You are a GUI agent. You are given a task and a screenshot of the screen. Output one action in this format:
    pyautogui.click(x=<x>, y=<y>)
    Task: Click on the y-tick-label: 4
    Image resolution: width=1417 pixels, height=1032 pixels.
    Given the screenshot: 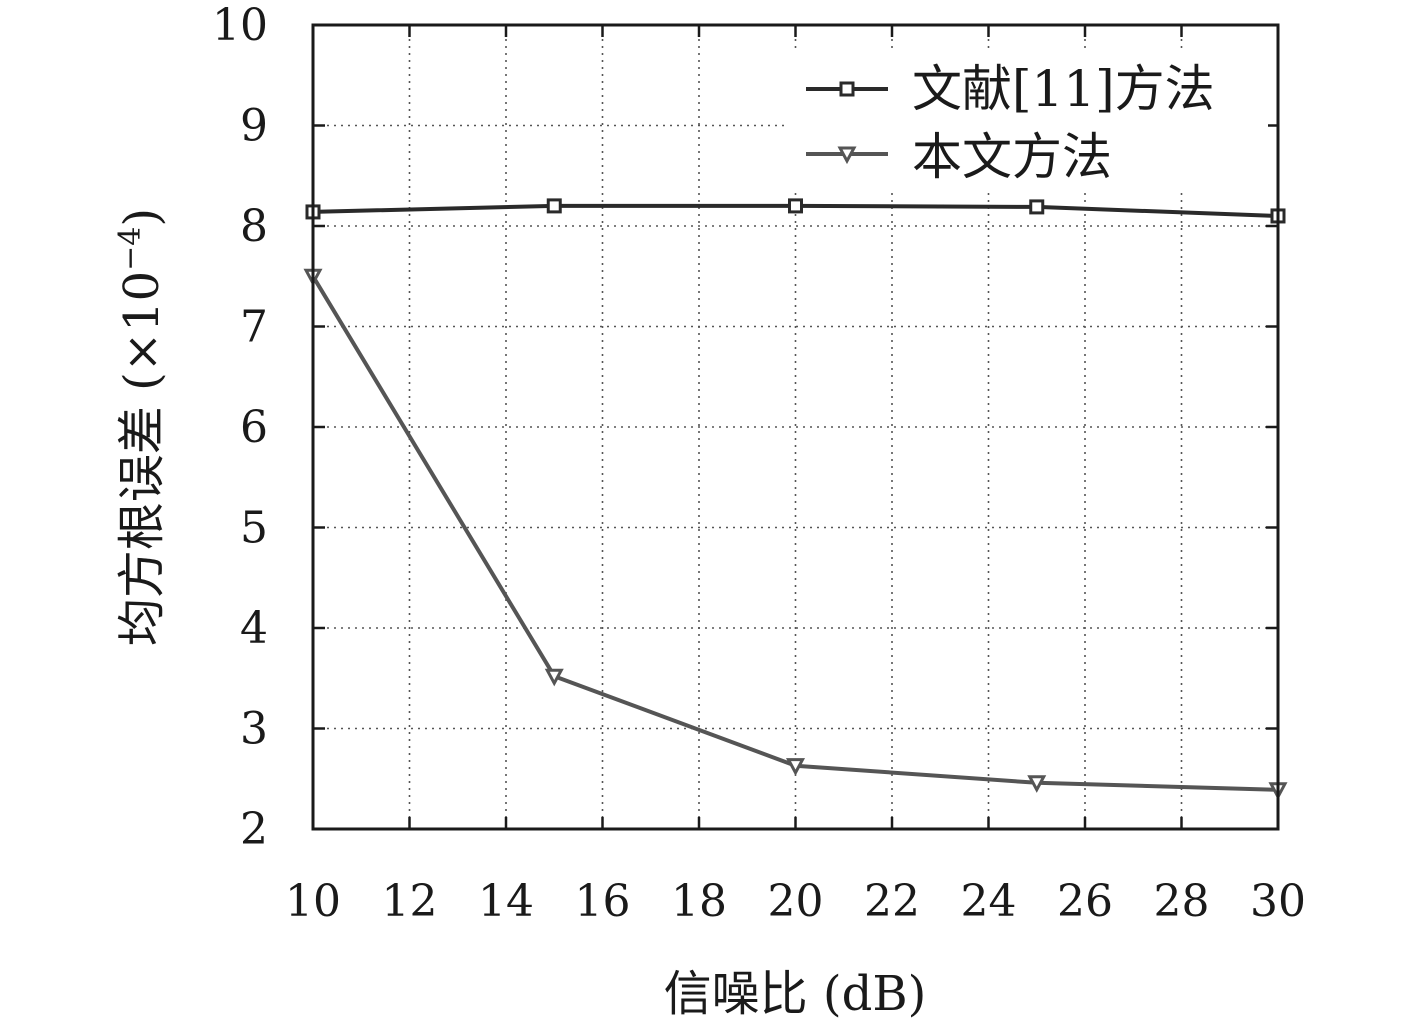 What is the action you would take?
    pyautogui.click(x=254, y=628)
    